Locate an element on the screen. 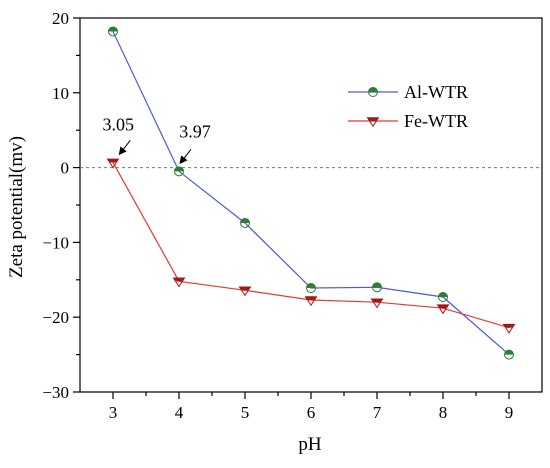  legend-marker-fe-wtr is located at coordinates (373, 122).